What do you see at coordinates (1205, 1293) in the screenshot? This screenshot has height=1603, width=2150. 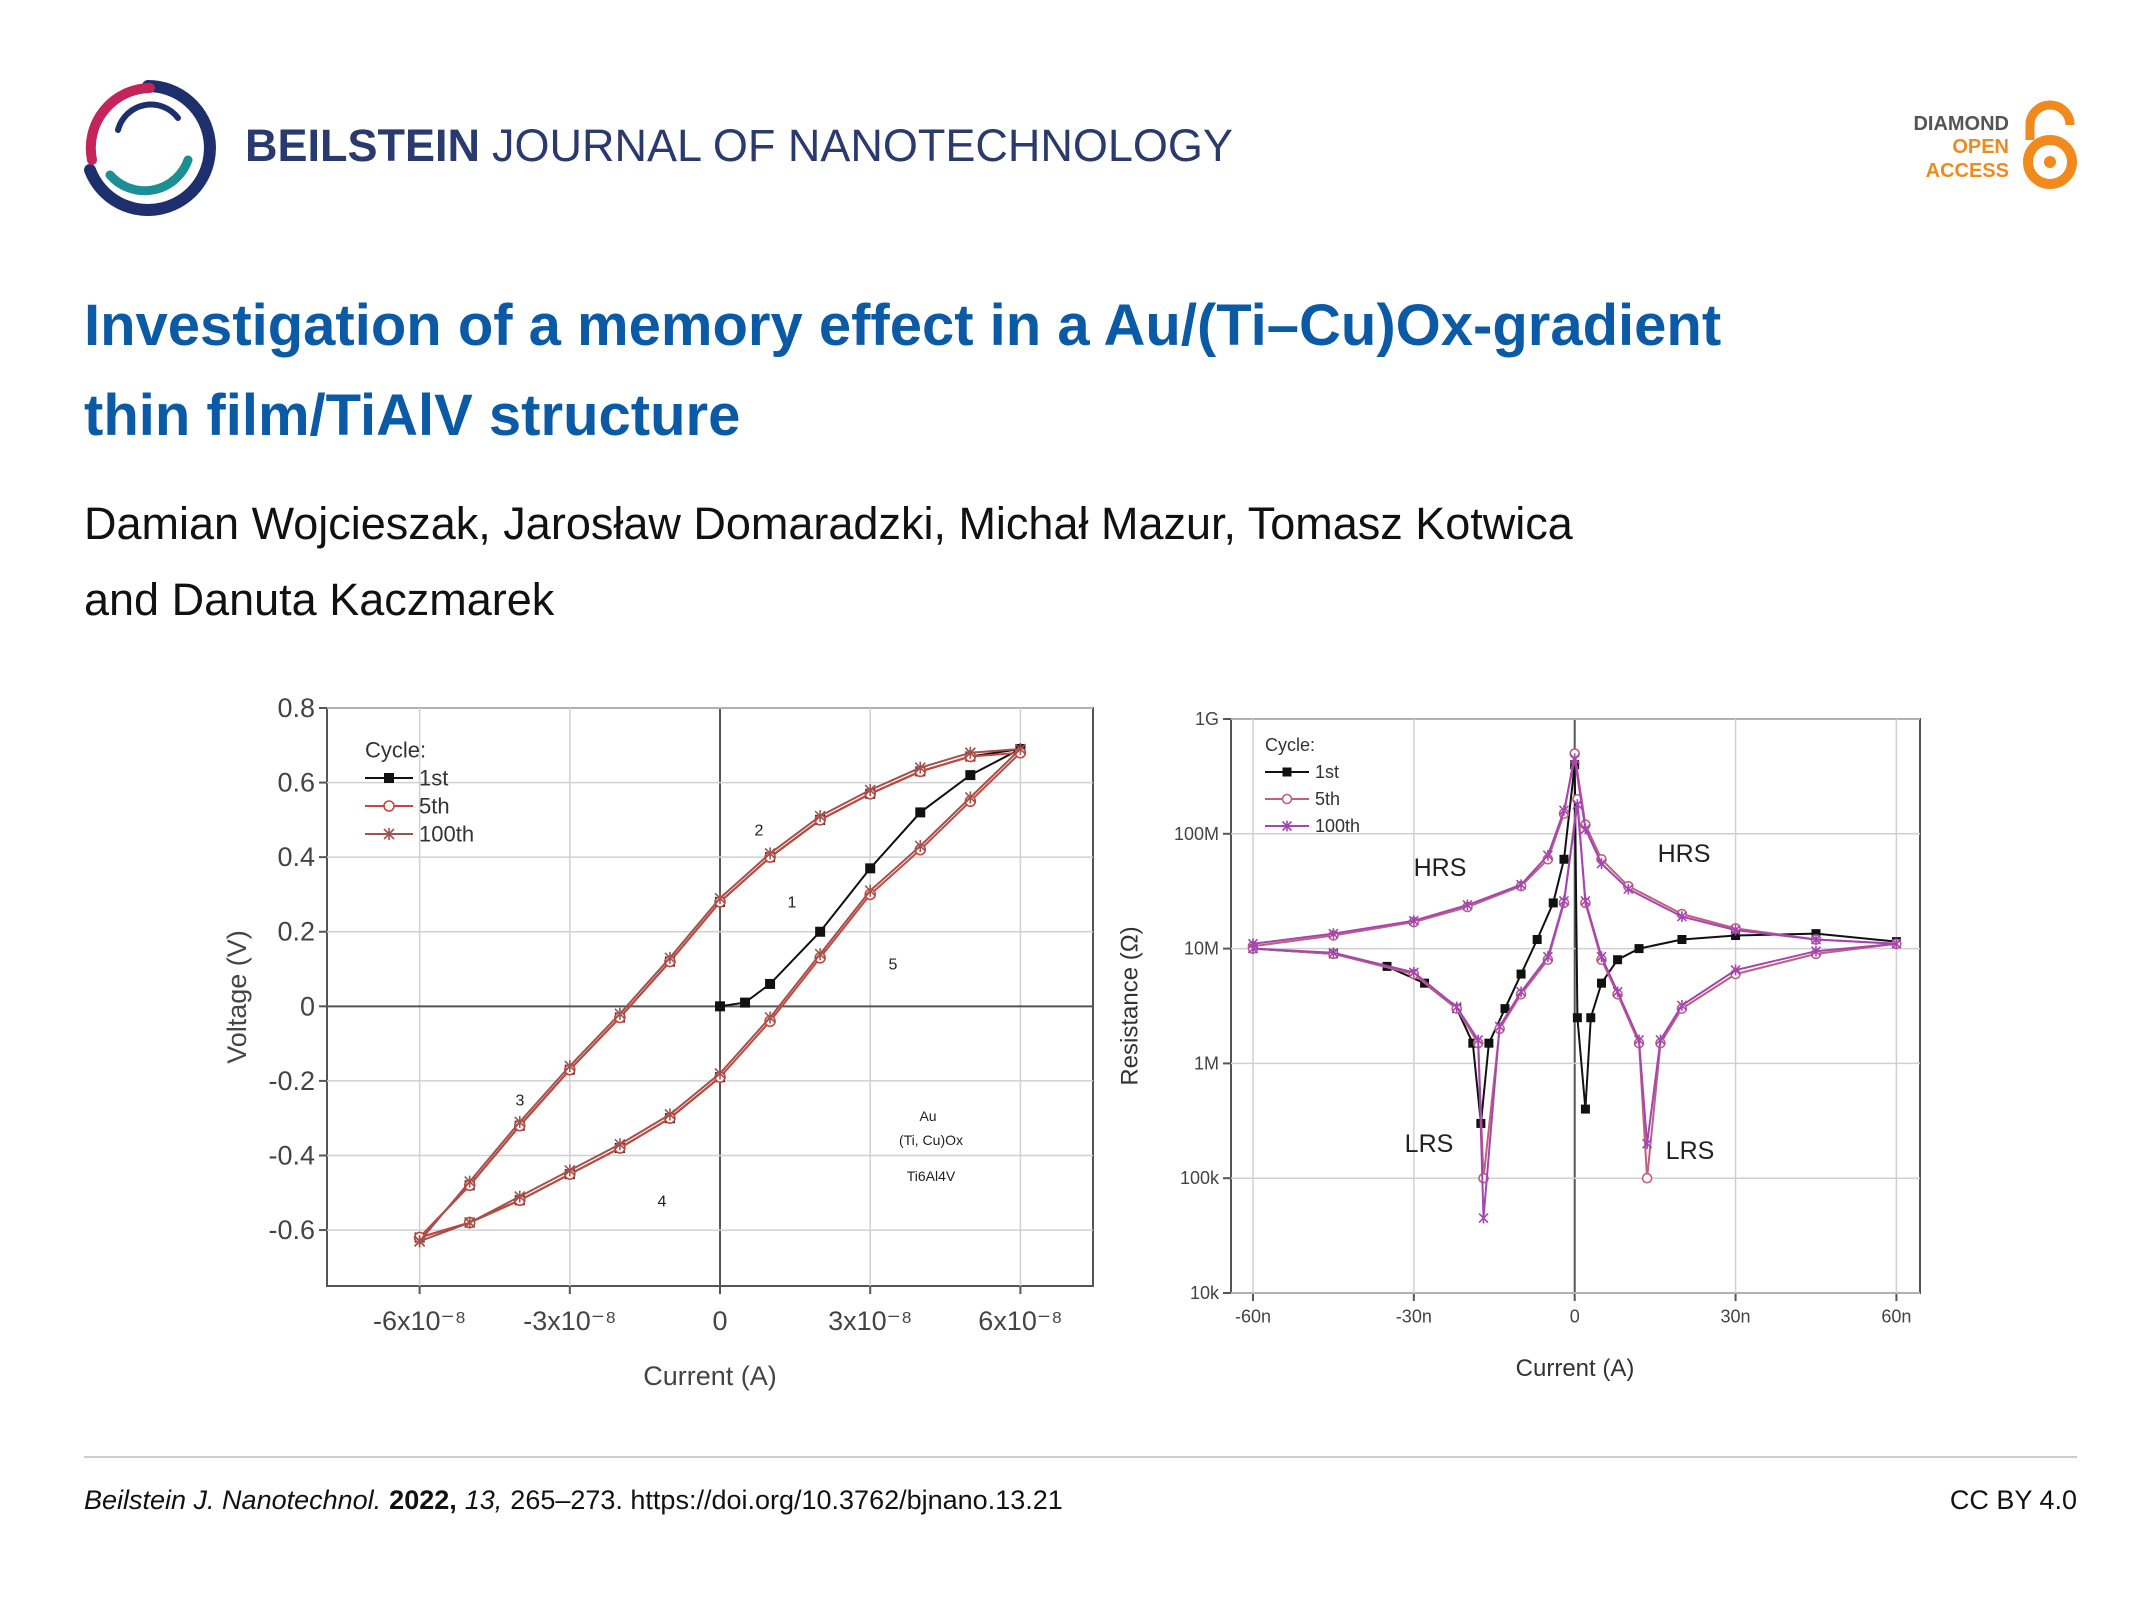 I see `y-tick-label: 10k` at bounding box center [1205, 1293].